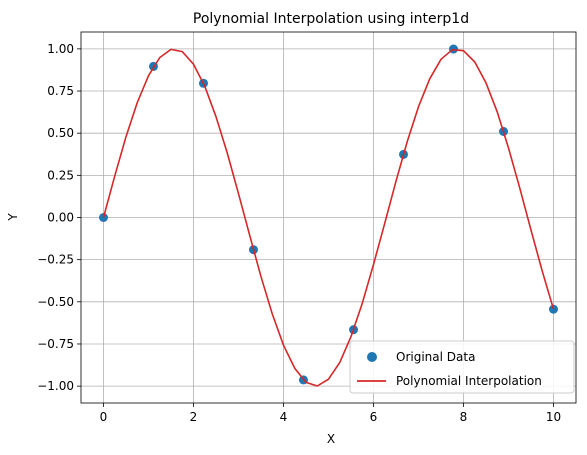  Describe the element at coordinates (55, 386) in the screenshot. I see `y-tick-label: −1.00` at that location.